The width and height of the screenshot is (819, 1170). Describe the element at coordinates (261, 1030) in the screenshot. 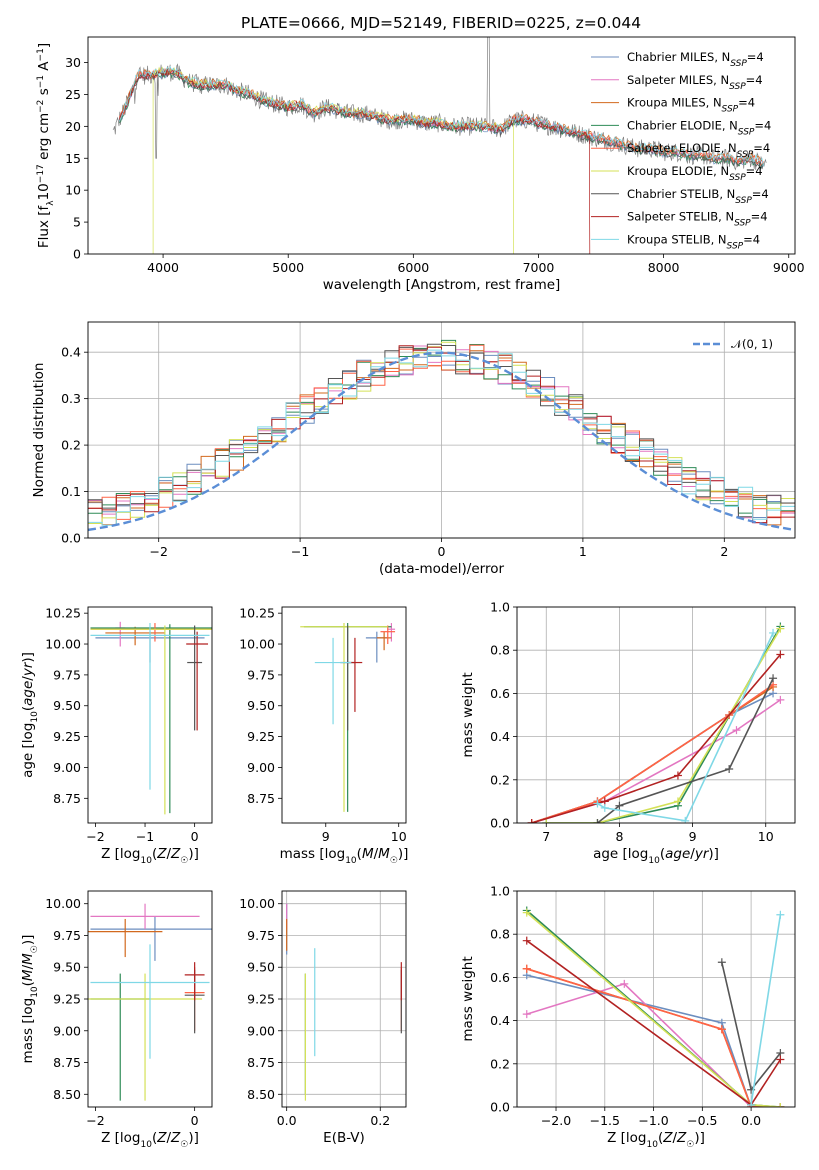

I see `y-tick-label: 9.00` at that location.